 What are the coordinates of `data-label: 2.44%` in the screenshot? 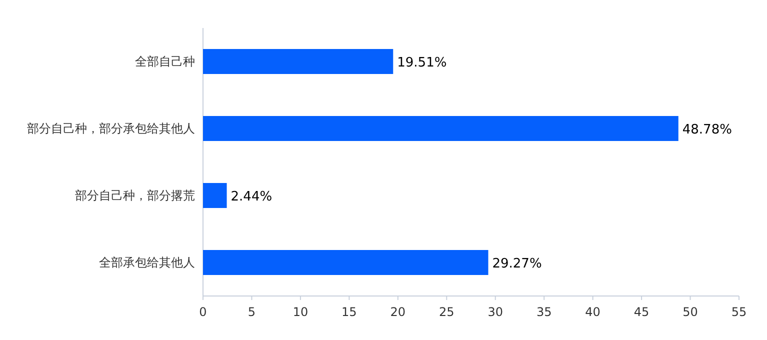 It's located at (251, 197).